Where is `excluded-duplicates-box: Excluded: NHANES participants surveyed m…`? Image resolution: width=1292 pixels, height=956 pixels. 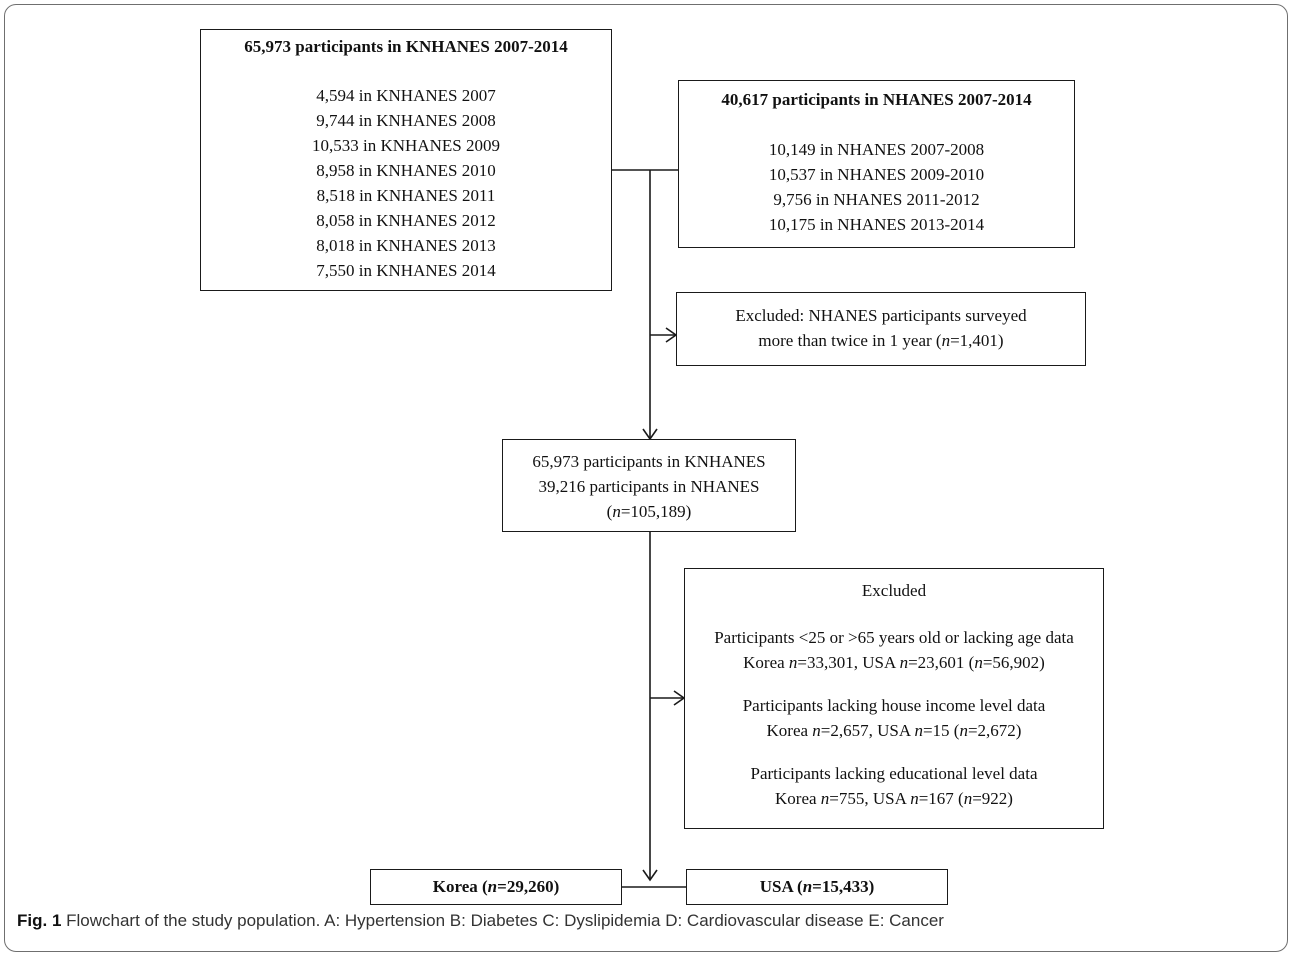 excluded-duplicates-box: Excluded: NHANES participants surveyed m… is located at coordinates (881, 329).